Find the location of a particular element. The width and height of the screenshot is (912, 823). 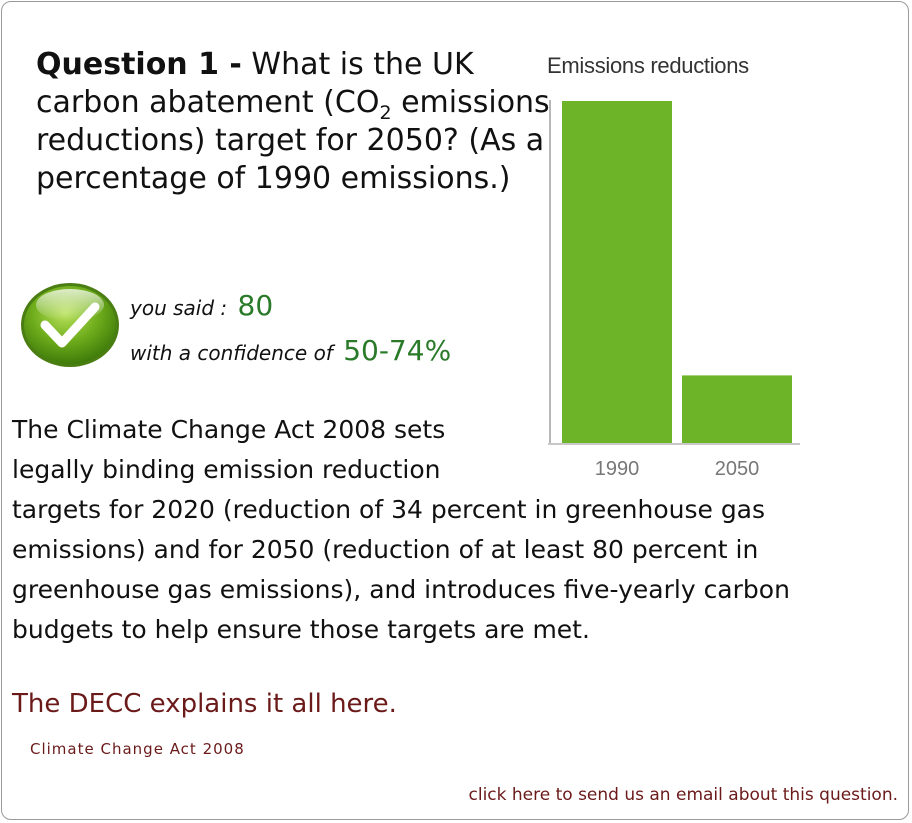

question-label: Question 1 - is located at coordinates (139, 64).